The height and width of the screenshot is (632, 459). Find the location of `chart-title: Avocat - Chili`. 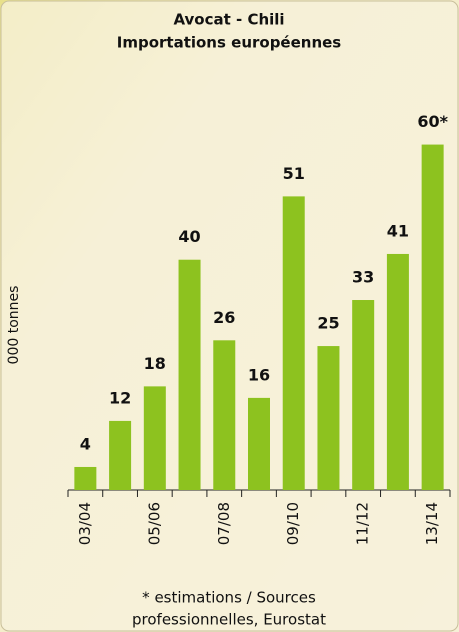

chart-title: Avocat - Chili is located at coordinates (228, 20).